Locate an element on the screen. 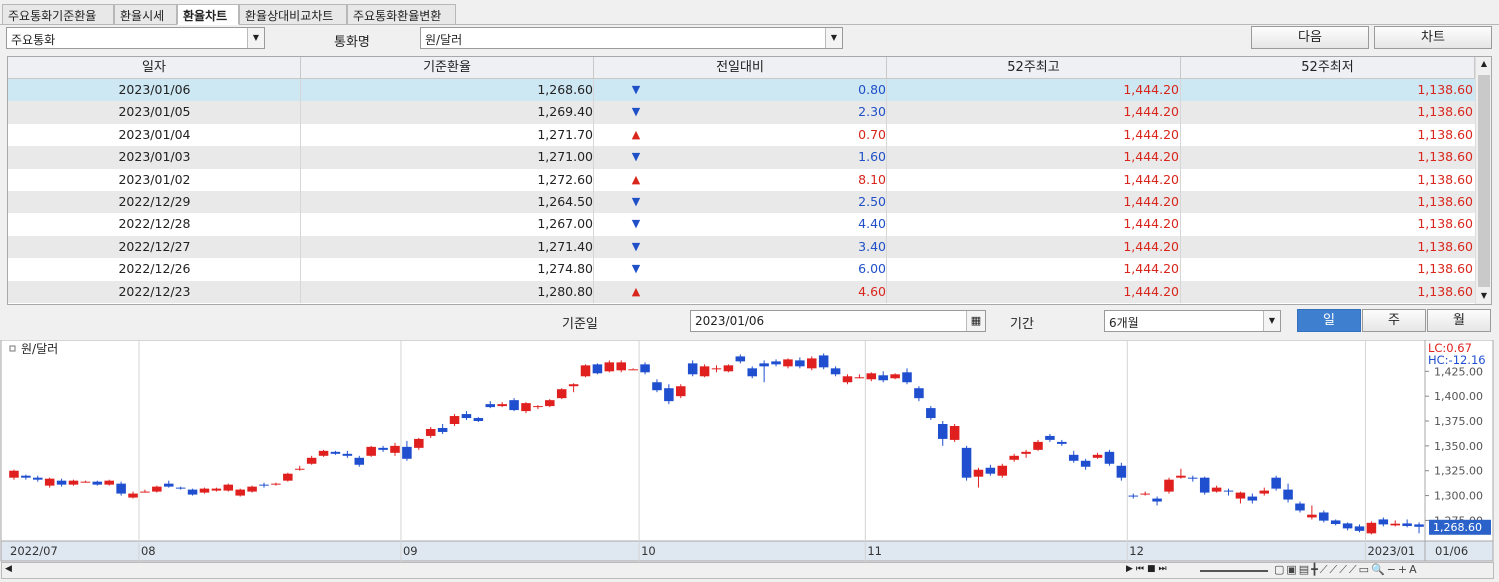  scroll-down: ▼ is located at coordinates (1484, 295).